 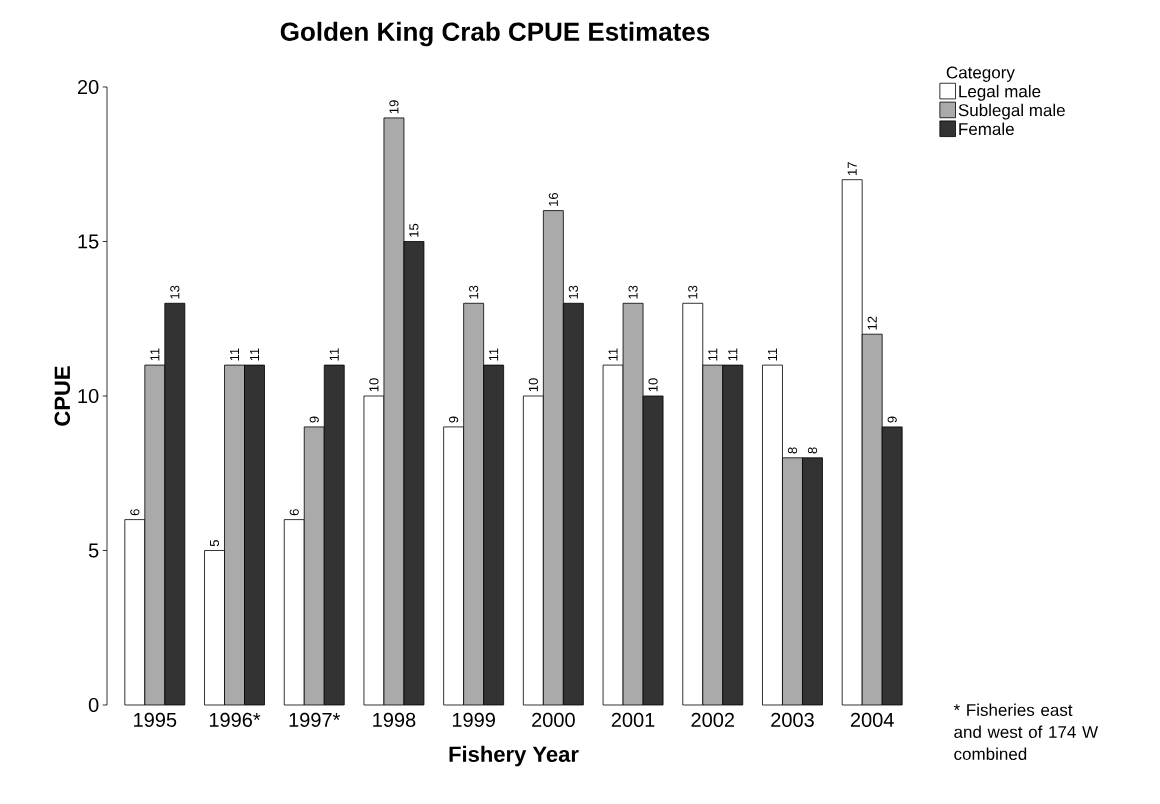 I want to click on legend-title: Category, so click(x=980, y=74).